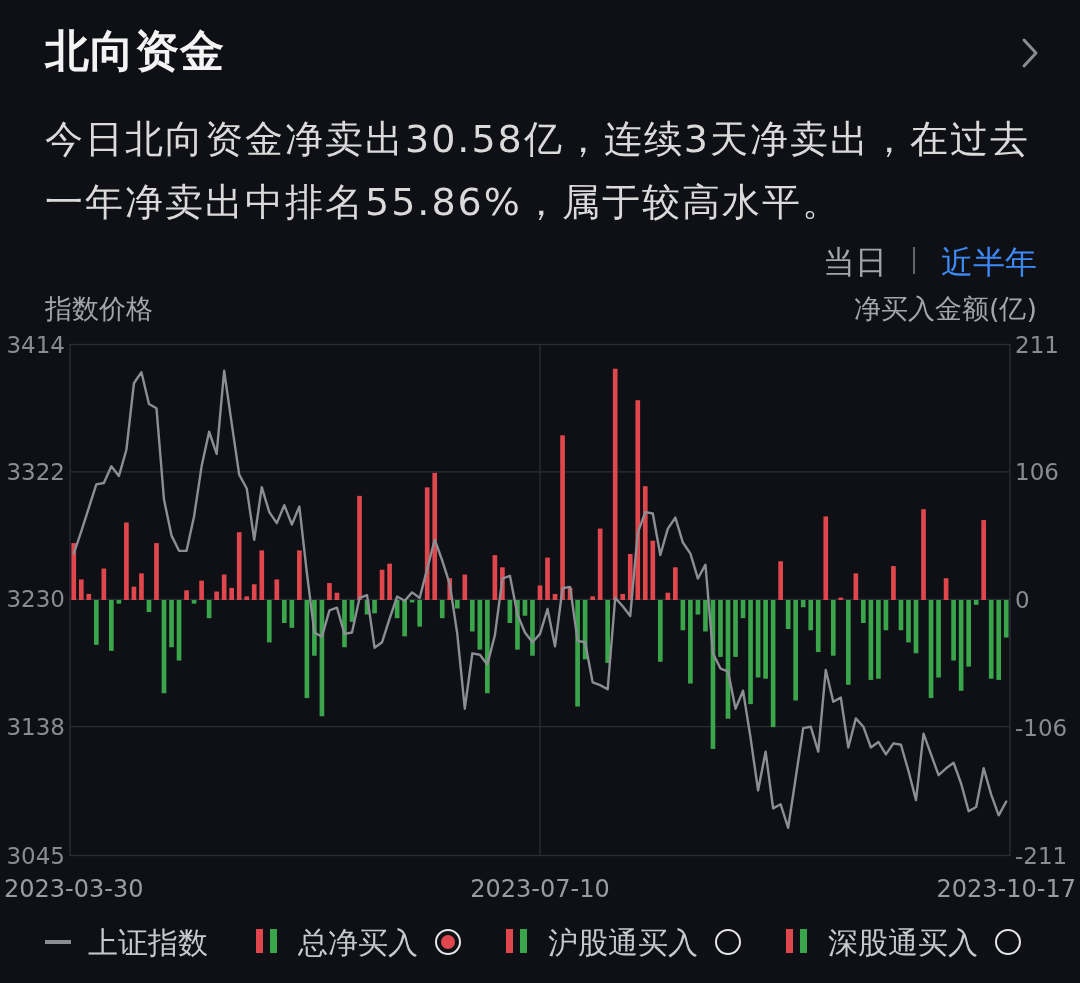 The width and height of the screenshot is (1080, 983). What do you see at coordinates (148, 942) in the screenshot?
I see `legend-label: 上证指数` at bounding box center [148, 942].